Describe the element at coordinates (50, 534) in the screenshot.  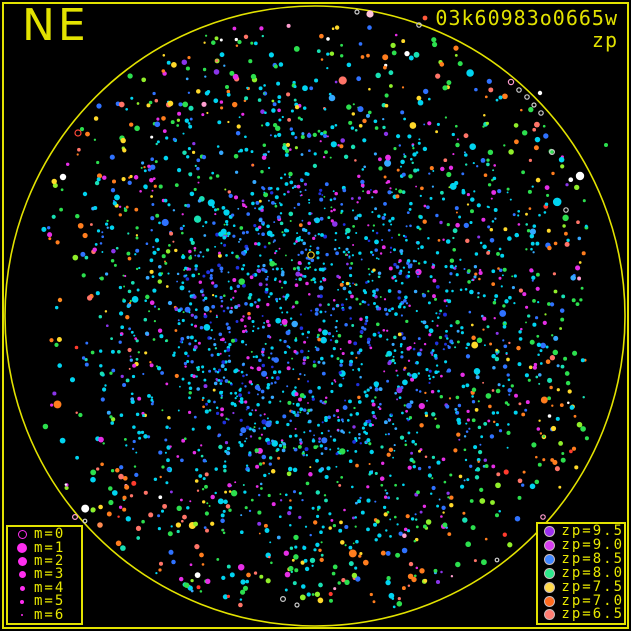
I see `legend-label: m=0` at that location.